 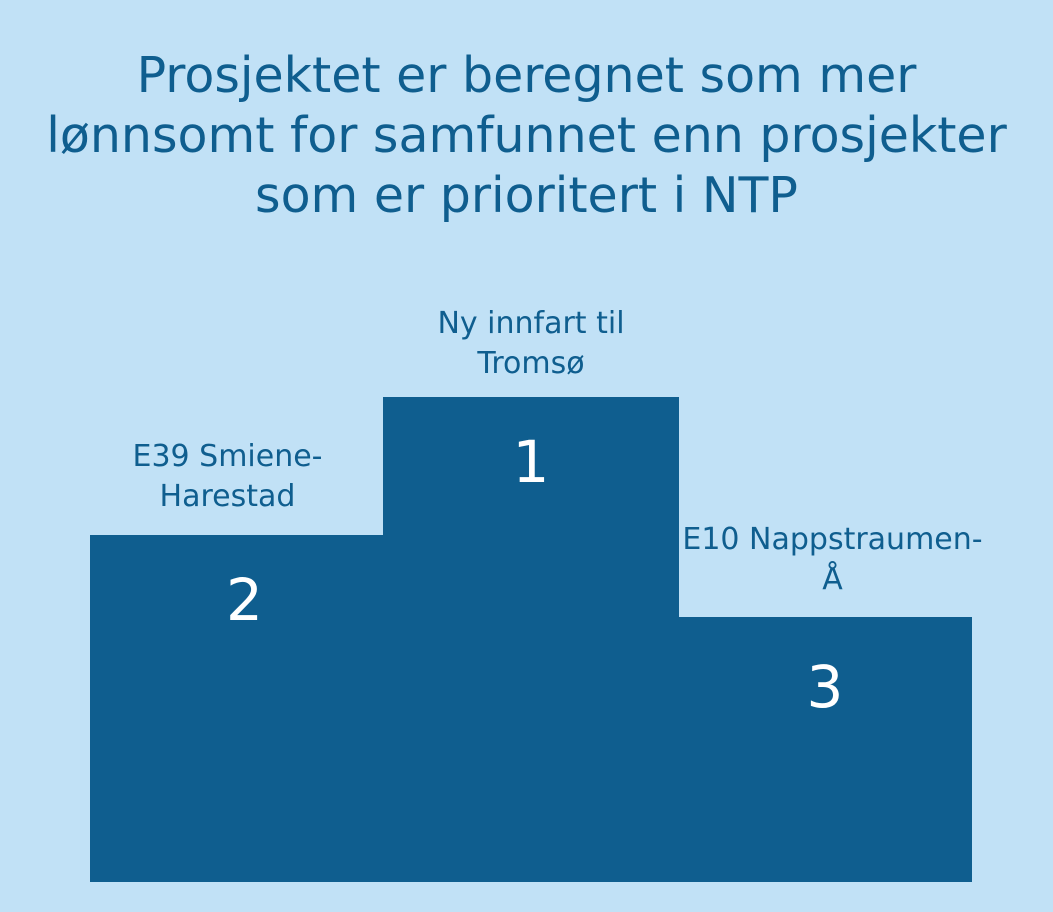 What do you see at coordinates (531, 639) in the screenshot?
I see `podium-block-first` at bounding box center [531, 639].